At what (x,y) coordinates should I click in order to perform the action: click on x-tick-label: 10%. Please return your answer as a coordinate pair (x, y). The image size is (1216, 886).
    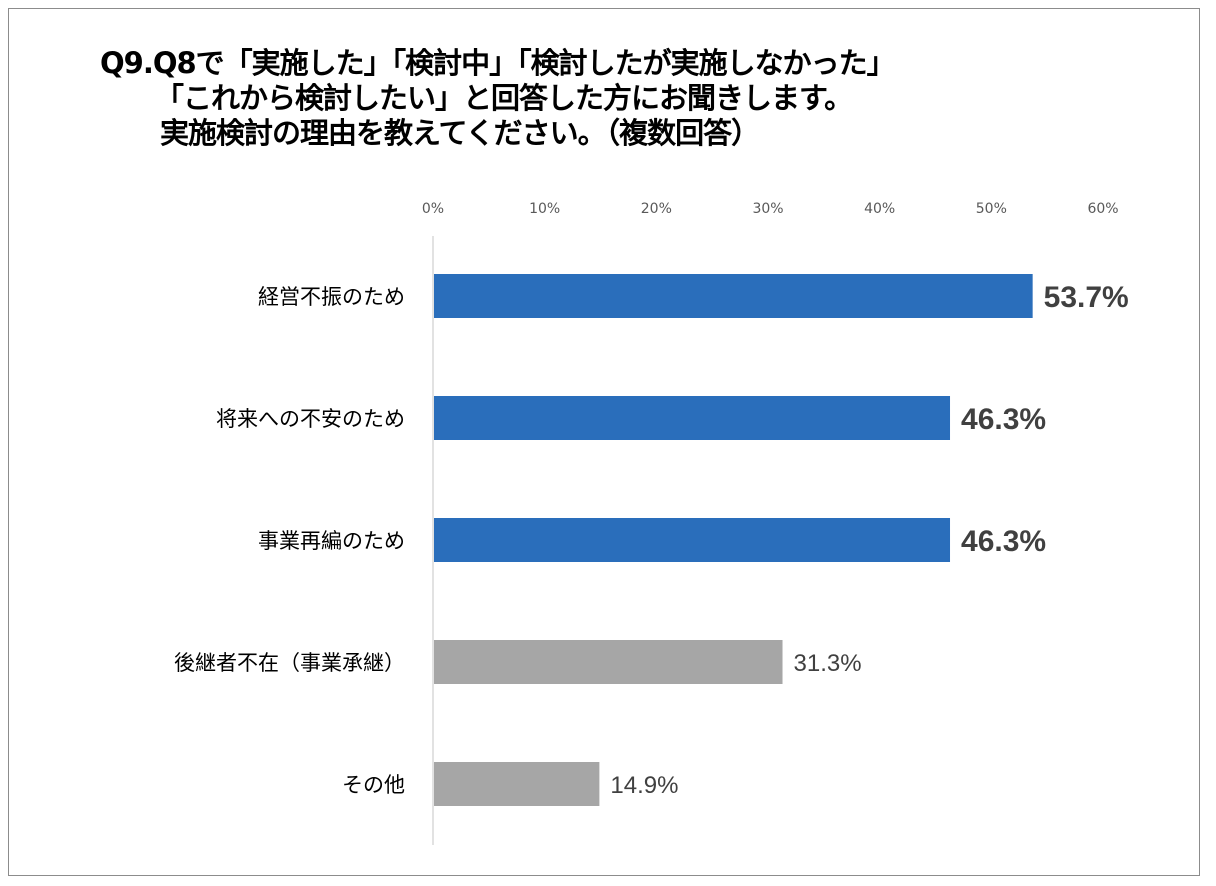
    Looking at the image, I should click on (544, 209).